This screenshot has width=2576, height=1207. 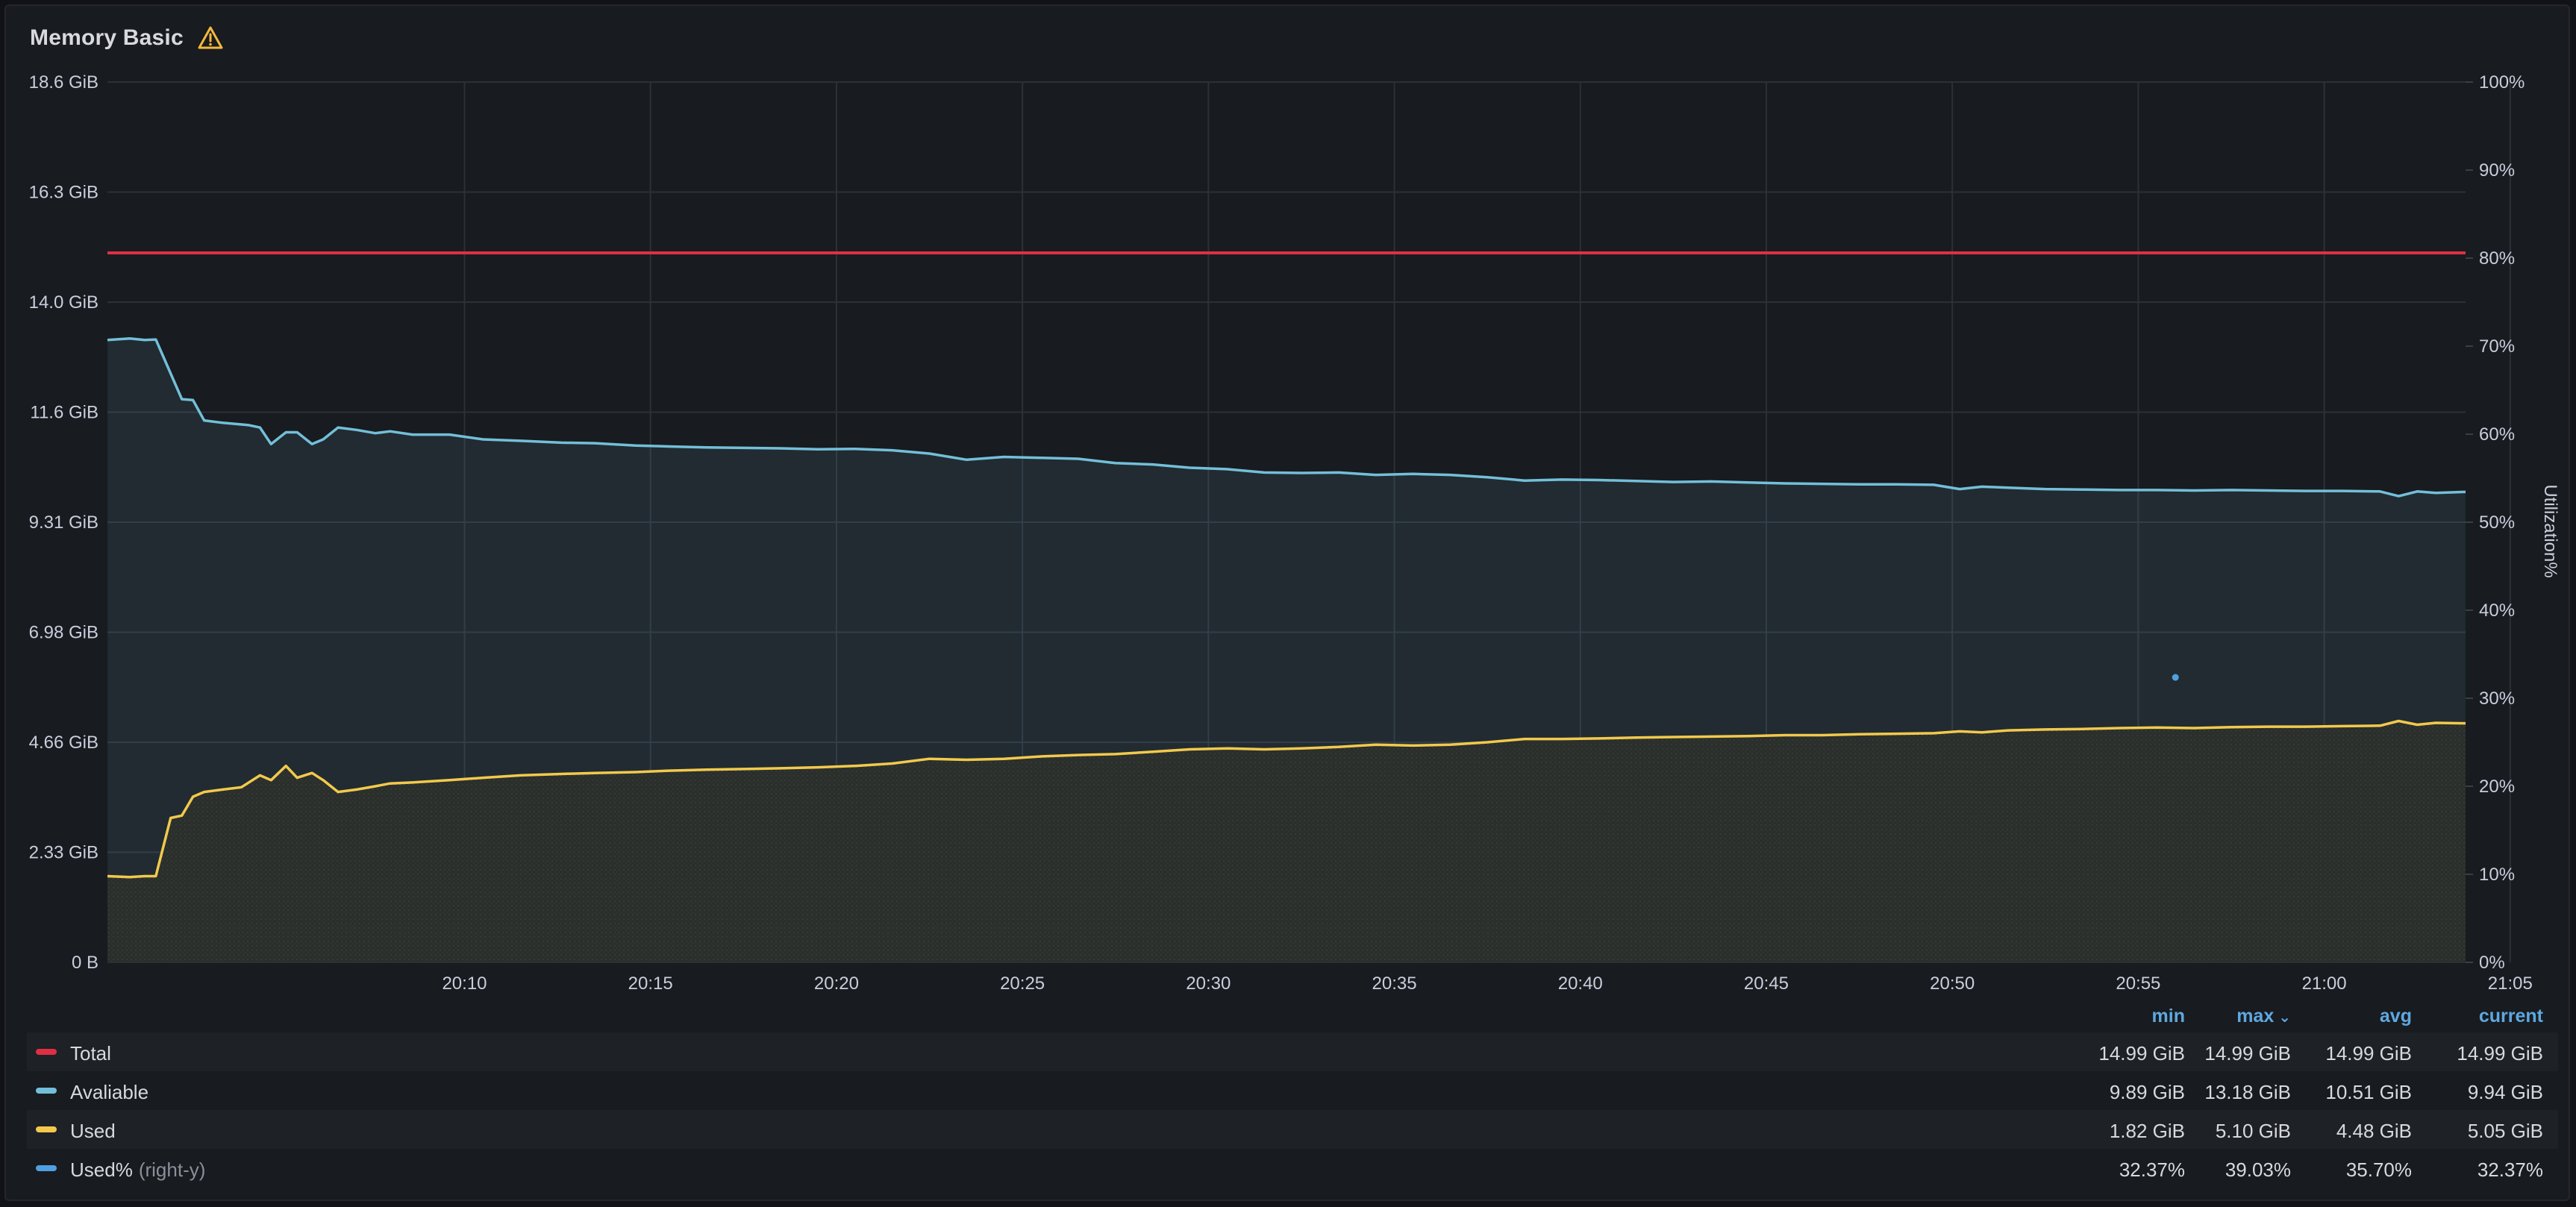 What do you see at coordinates (2138, 984) in the screenshot?
I see `x-tick-label: 20:55` at bounding box center [2138, 984].